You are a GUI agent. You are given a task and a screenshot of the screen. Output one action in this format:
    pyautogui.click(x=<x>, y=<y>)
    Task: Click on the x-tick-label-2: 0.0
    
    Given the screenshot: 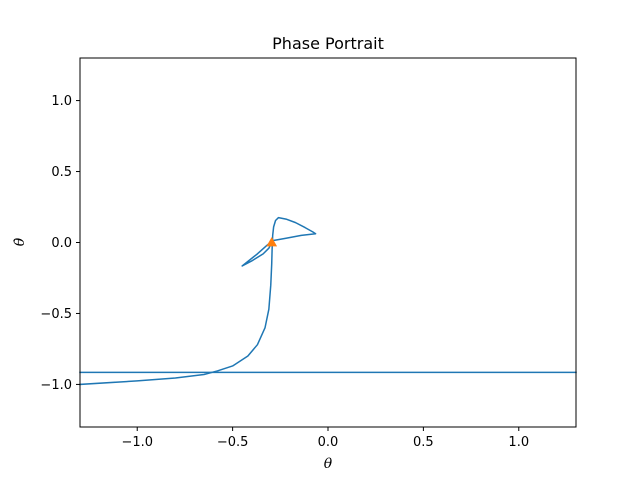 What is the action you would take?
    pyautogui.click(x=328, y=442)
    